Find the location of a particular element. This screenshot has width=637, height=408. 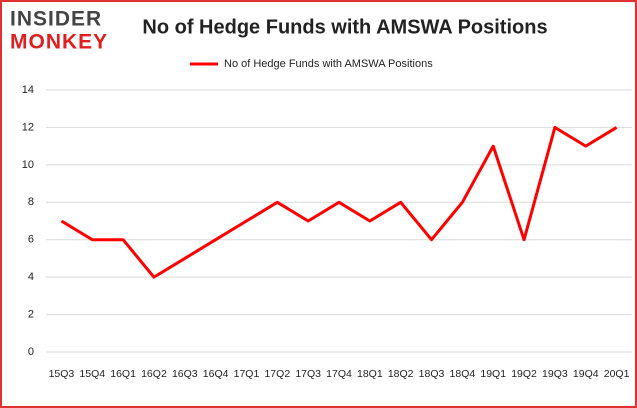

logo-top: INSIDER is located at coordinates (56, 19).